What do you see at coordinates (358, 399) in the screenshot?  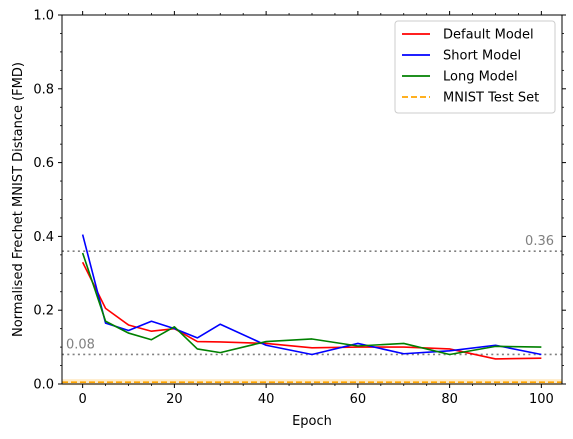 I see `x-tick-label-60: 60` at bounding box center [358, 399].